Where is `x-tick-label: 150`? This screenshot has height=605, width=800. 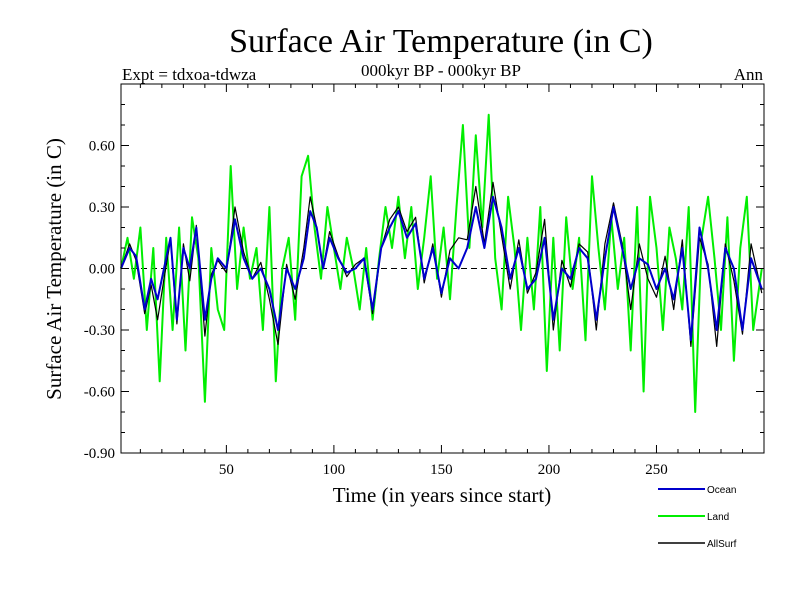 x-tick-label: 150 is located at coordinates (441, 470).